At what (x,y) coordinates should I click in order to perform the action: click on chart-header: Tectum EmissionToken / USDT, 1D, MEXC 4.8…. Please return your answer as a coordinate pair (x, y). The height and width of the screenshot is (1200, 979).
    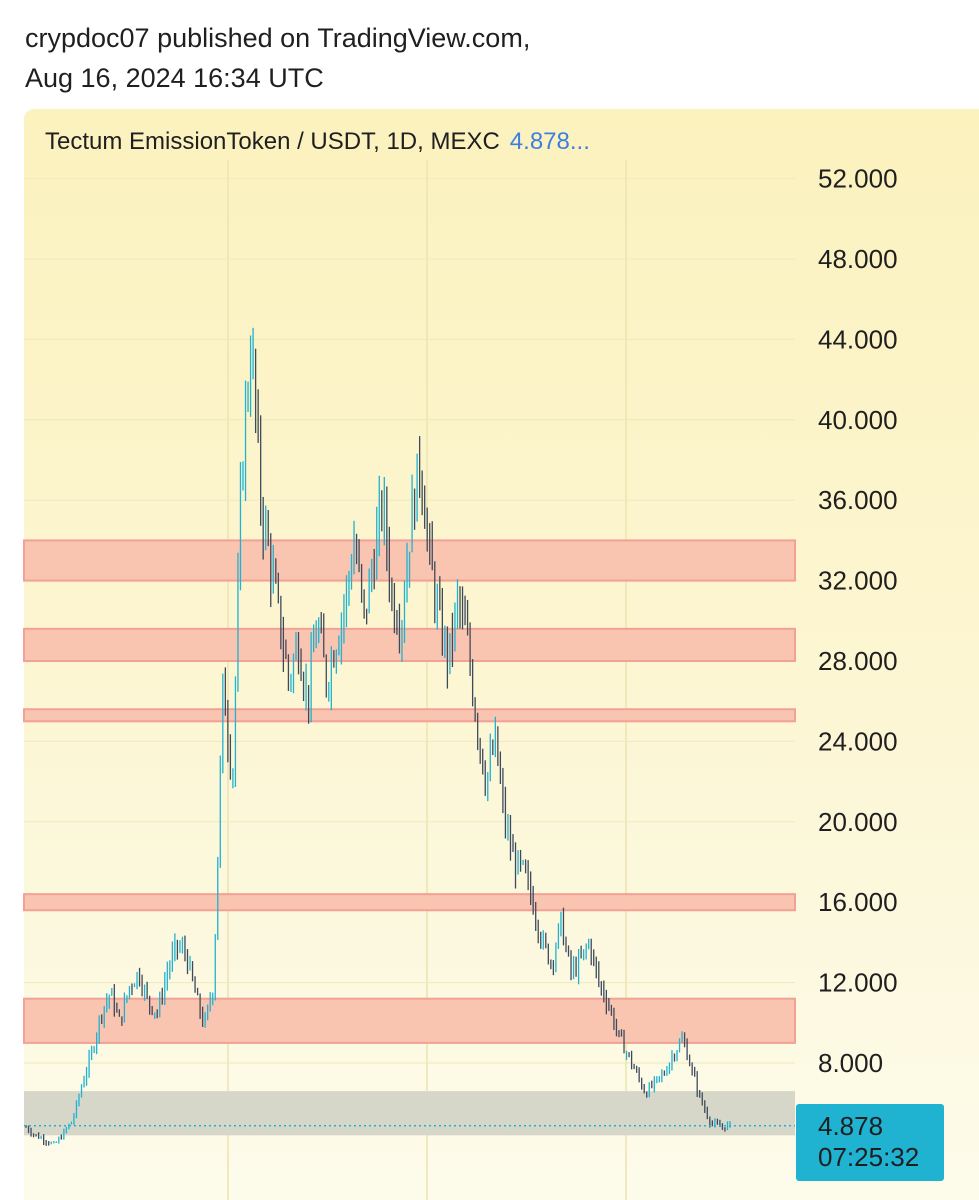
    Looking at the image, I should click on (317, 142).